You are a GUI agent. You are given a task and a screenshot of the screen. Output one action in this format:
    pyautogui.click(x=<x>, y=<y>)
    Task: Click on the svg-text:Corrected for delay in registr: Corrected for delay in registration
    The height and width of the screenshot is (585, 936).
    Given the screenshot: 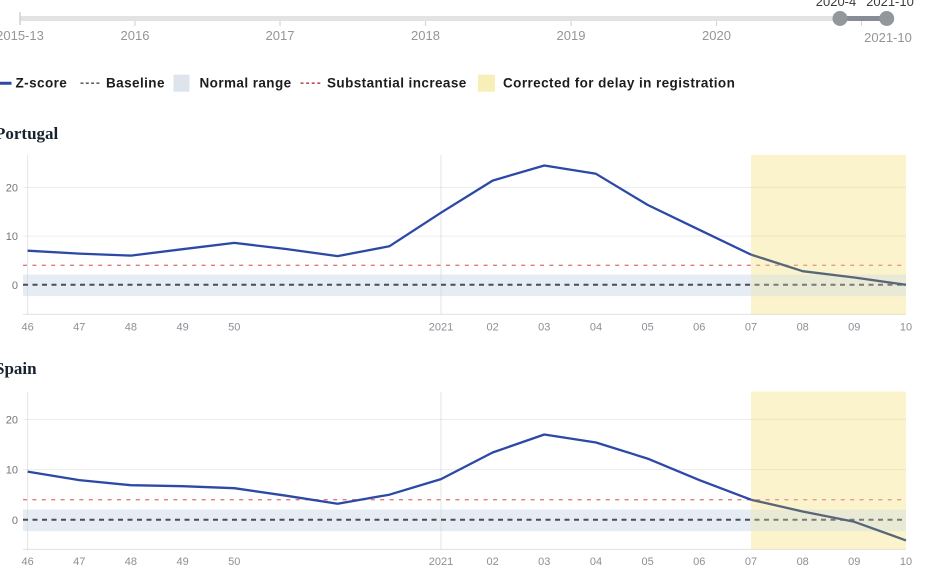 What is the action you would take?
    pyautogui.click(x=619, y=82)
    